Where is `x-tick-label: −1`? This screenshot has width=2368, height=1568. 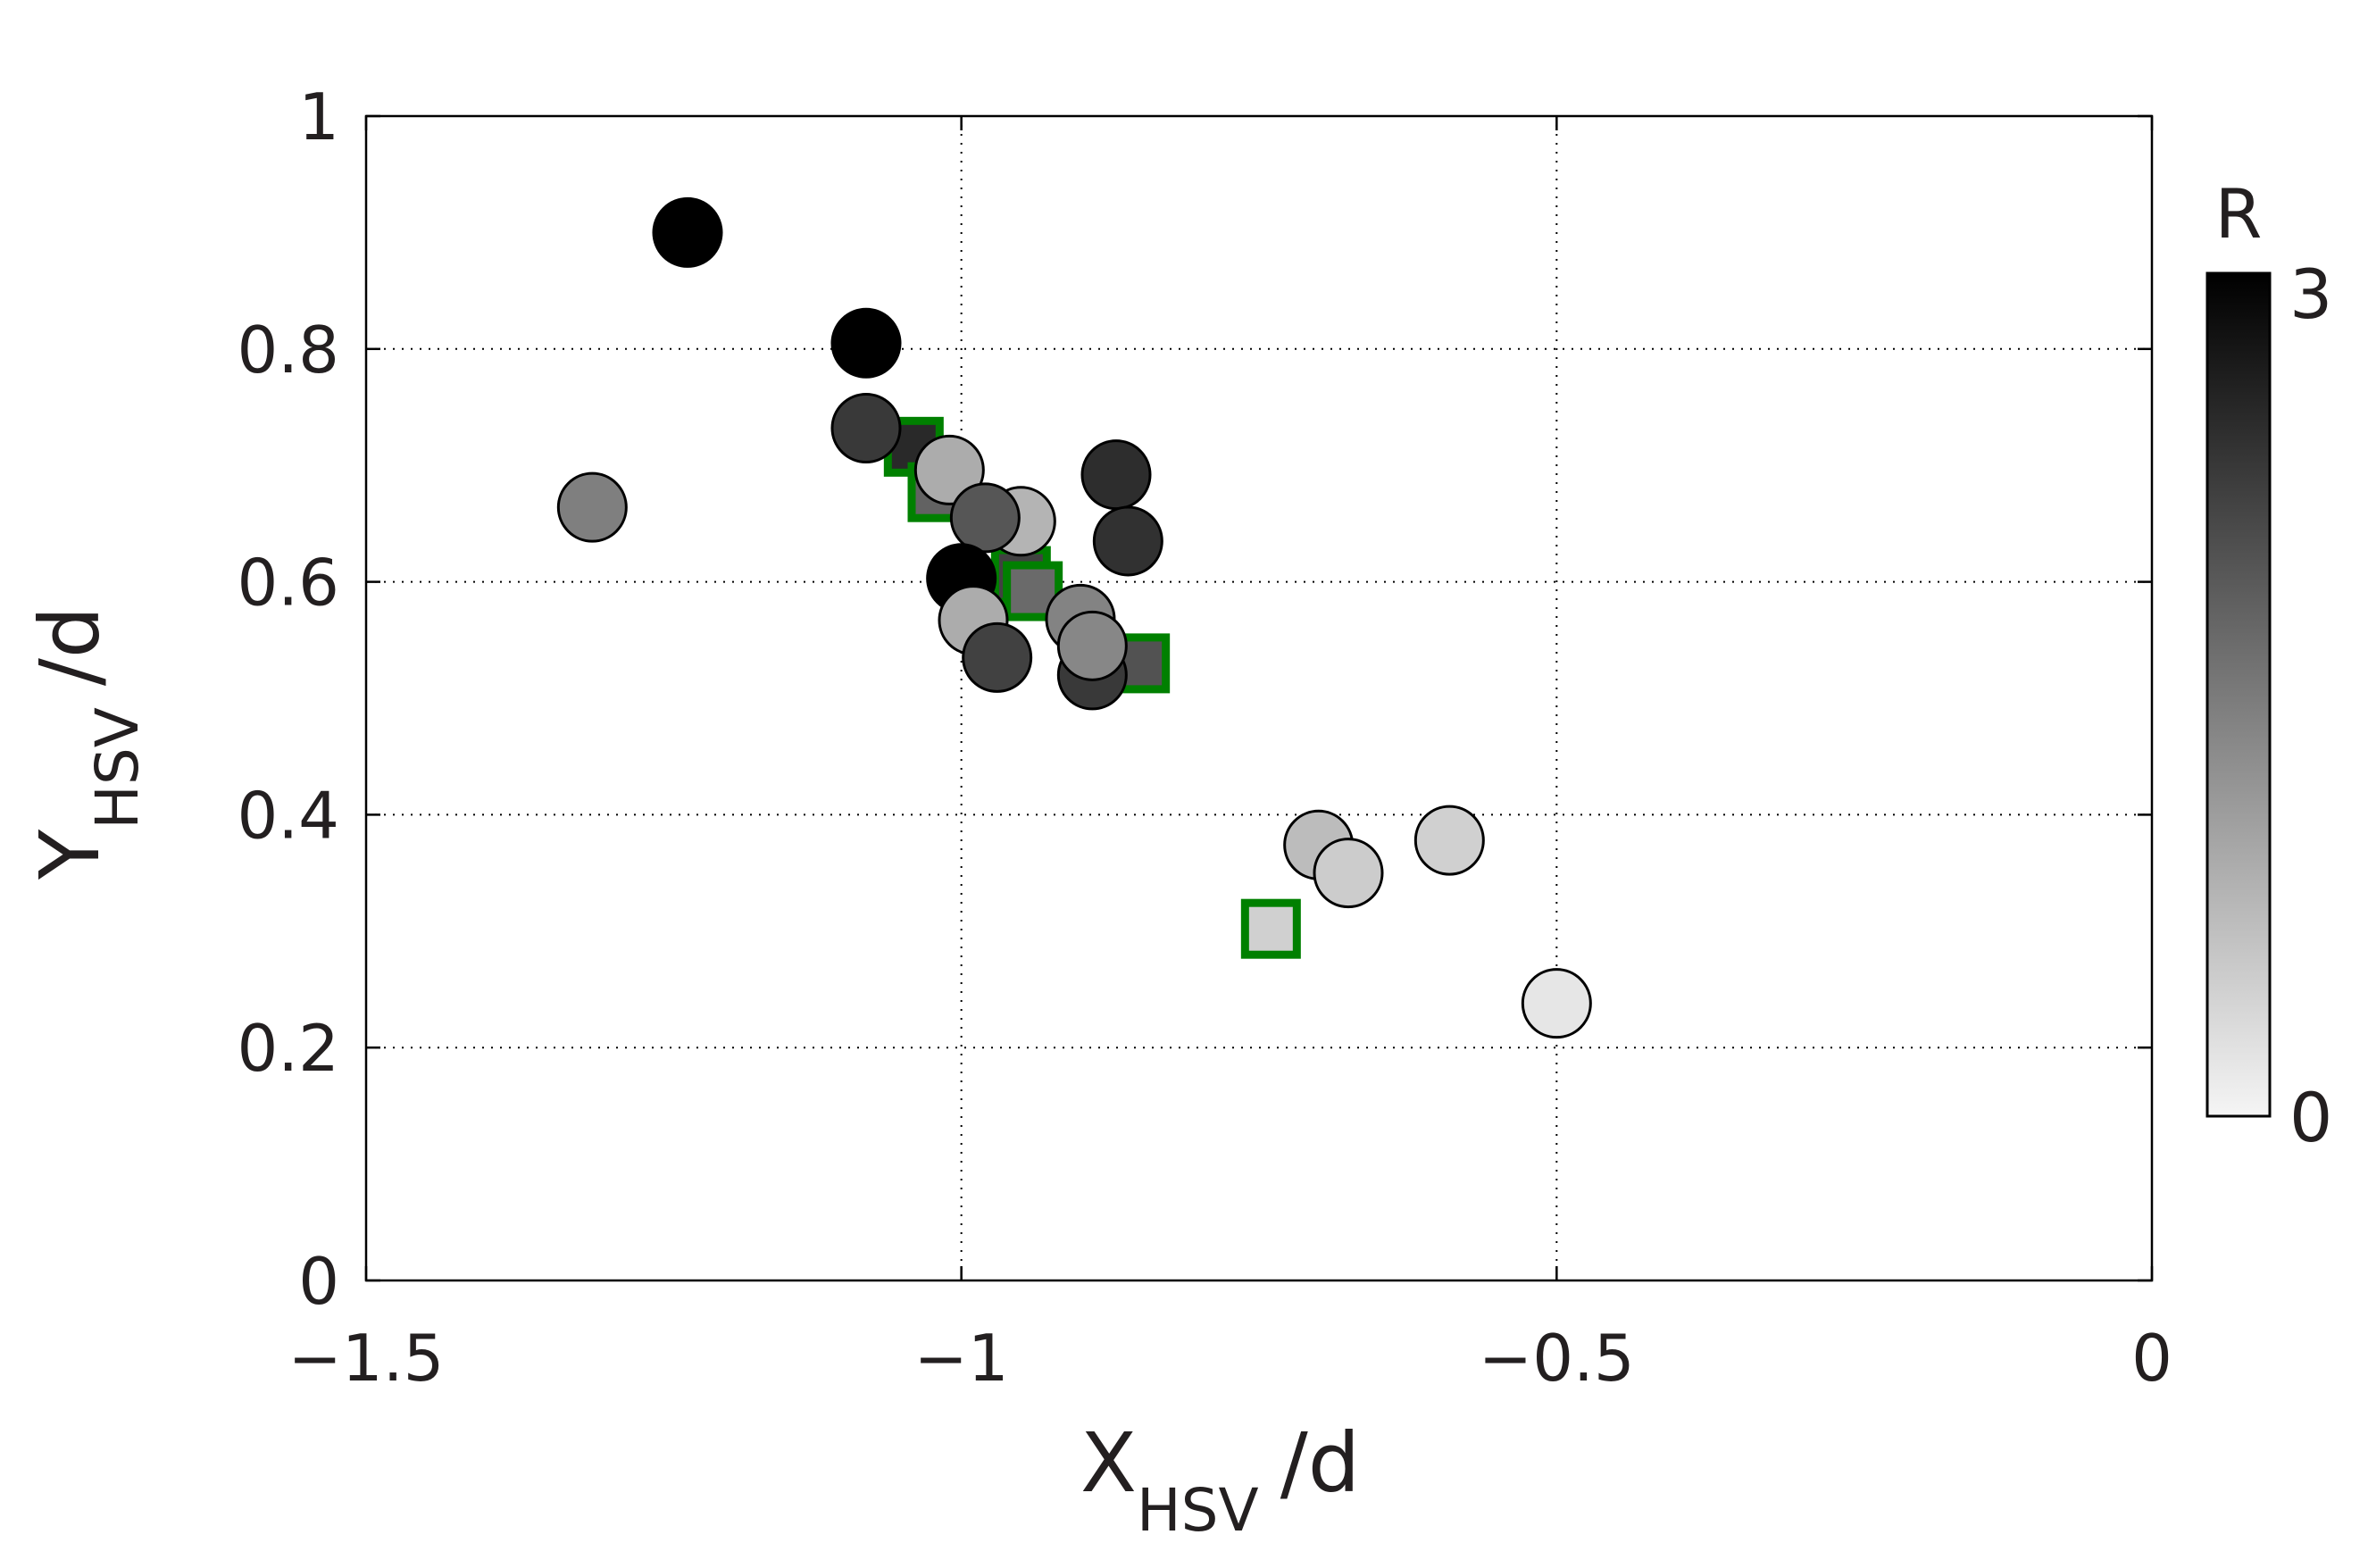 x-tick-label: −1 is located at coordinates (961, 1358).